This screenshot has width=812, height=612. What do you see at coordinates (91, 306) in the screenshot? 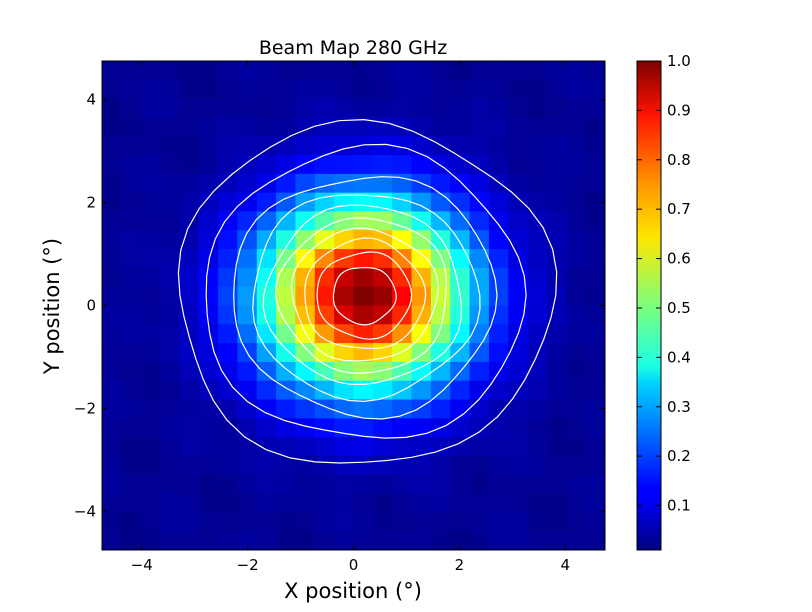
I see `y-tick-label: 0` at bounding box center [91, 306].